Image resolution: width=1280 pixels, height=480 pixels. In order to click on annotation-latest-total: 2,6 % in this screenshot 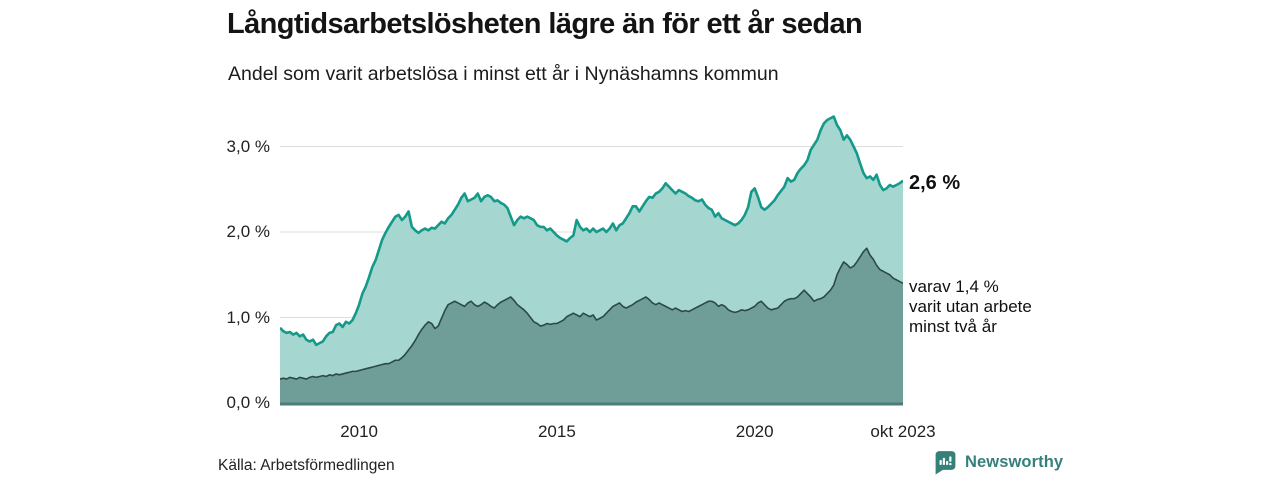, I will do `click(935, 183)`.